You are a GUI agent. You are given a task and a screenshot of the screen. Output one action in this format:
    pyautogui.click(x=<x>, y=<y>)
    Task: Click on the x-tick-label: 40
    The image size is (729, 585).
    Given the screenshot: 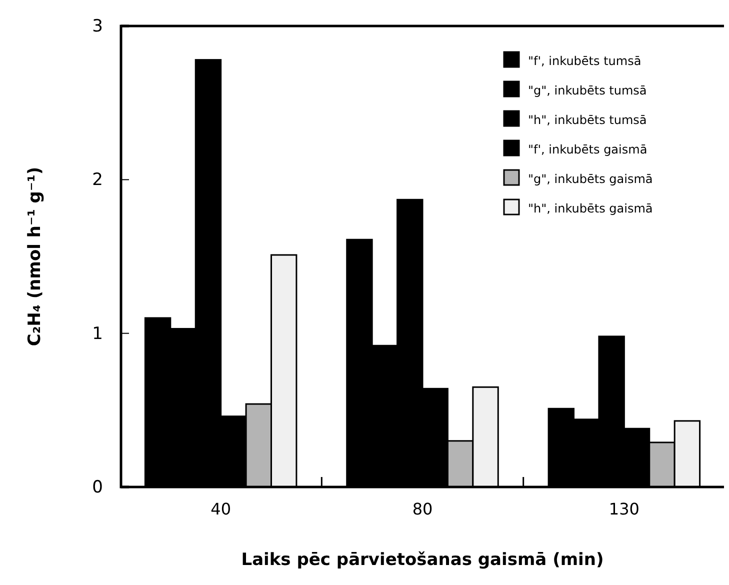 What is the action you would take?
    pyautogui.click(x=221, y=508)
    